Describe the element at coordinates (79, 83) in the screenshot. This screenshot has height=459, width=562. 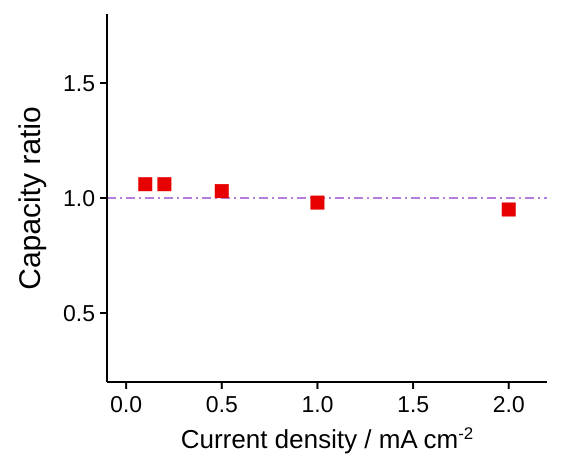
I see `y-tick-label: 1.5` at that location.